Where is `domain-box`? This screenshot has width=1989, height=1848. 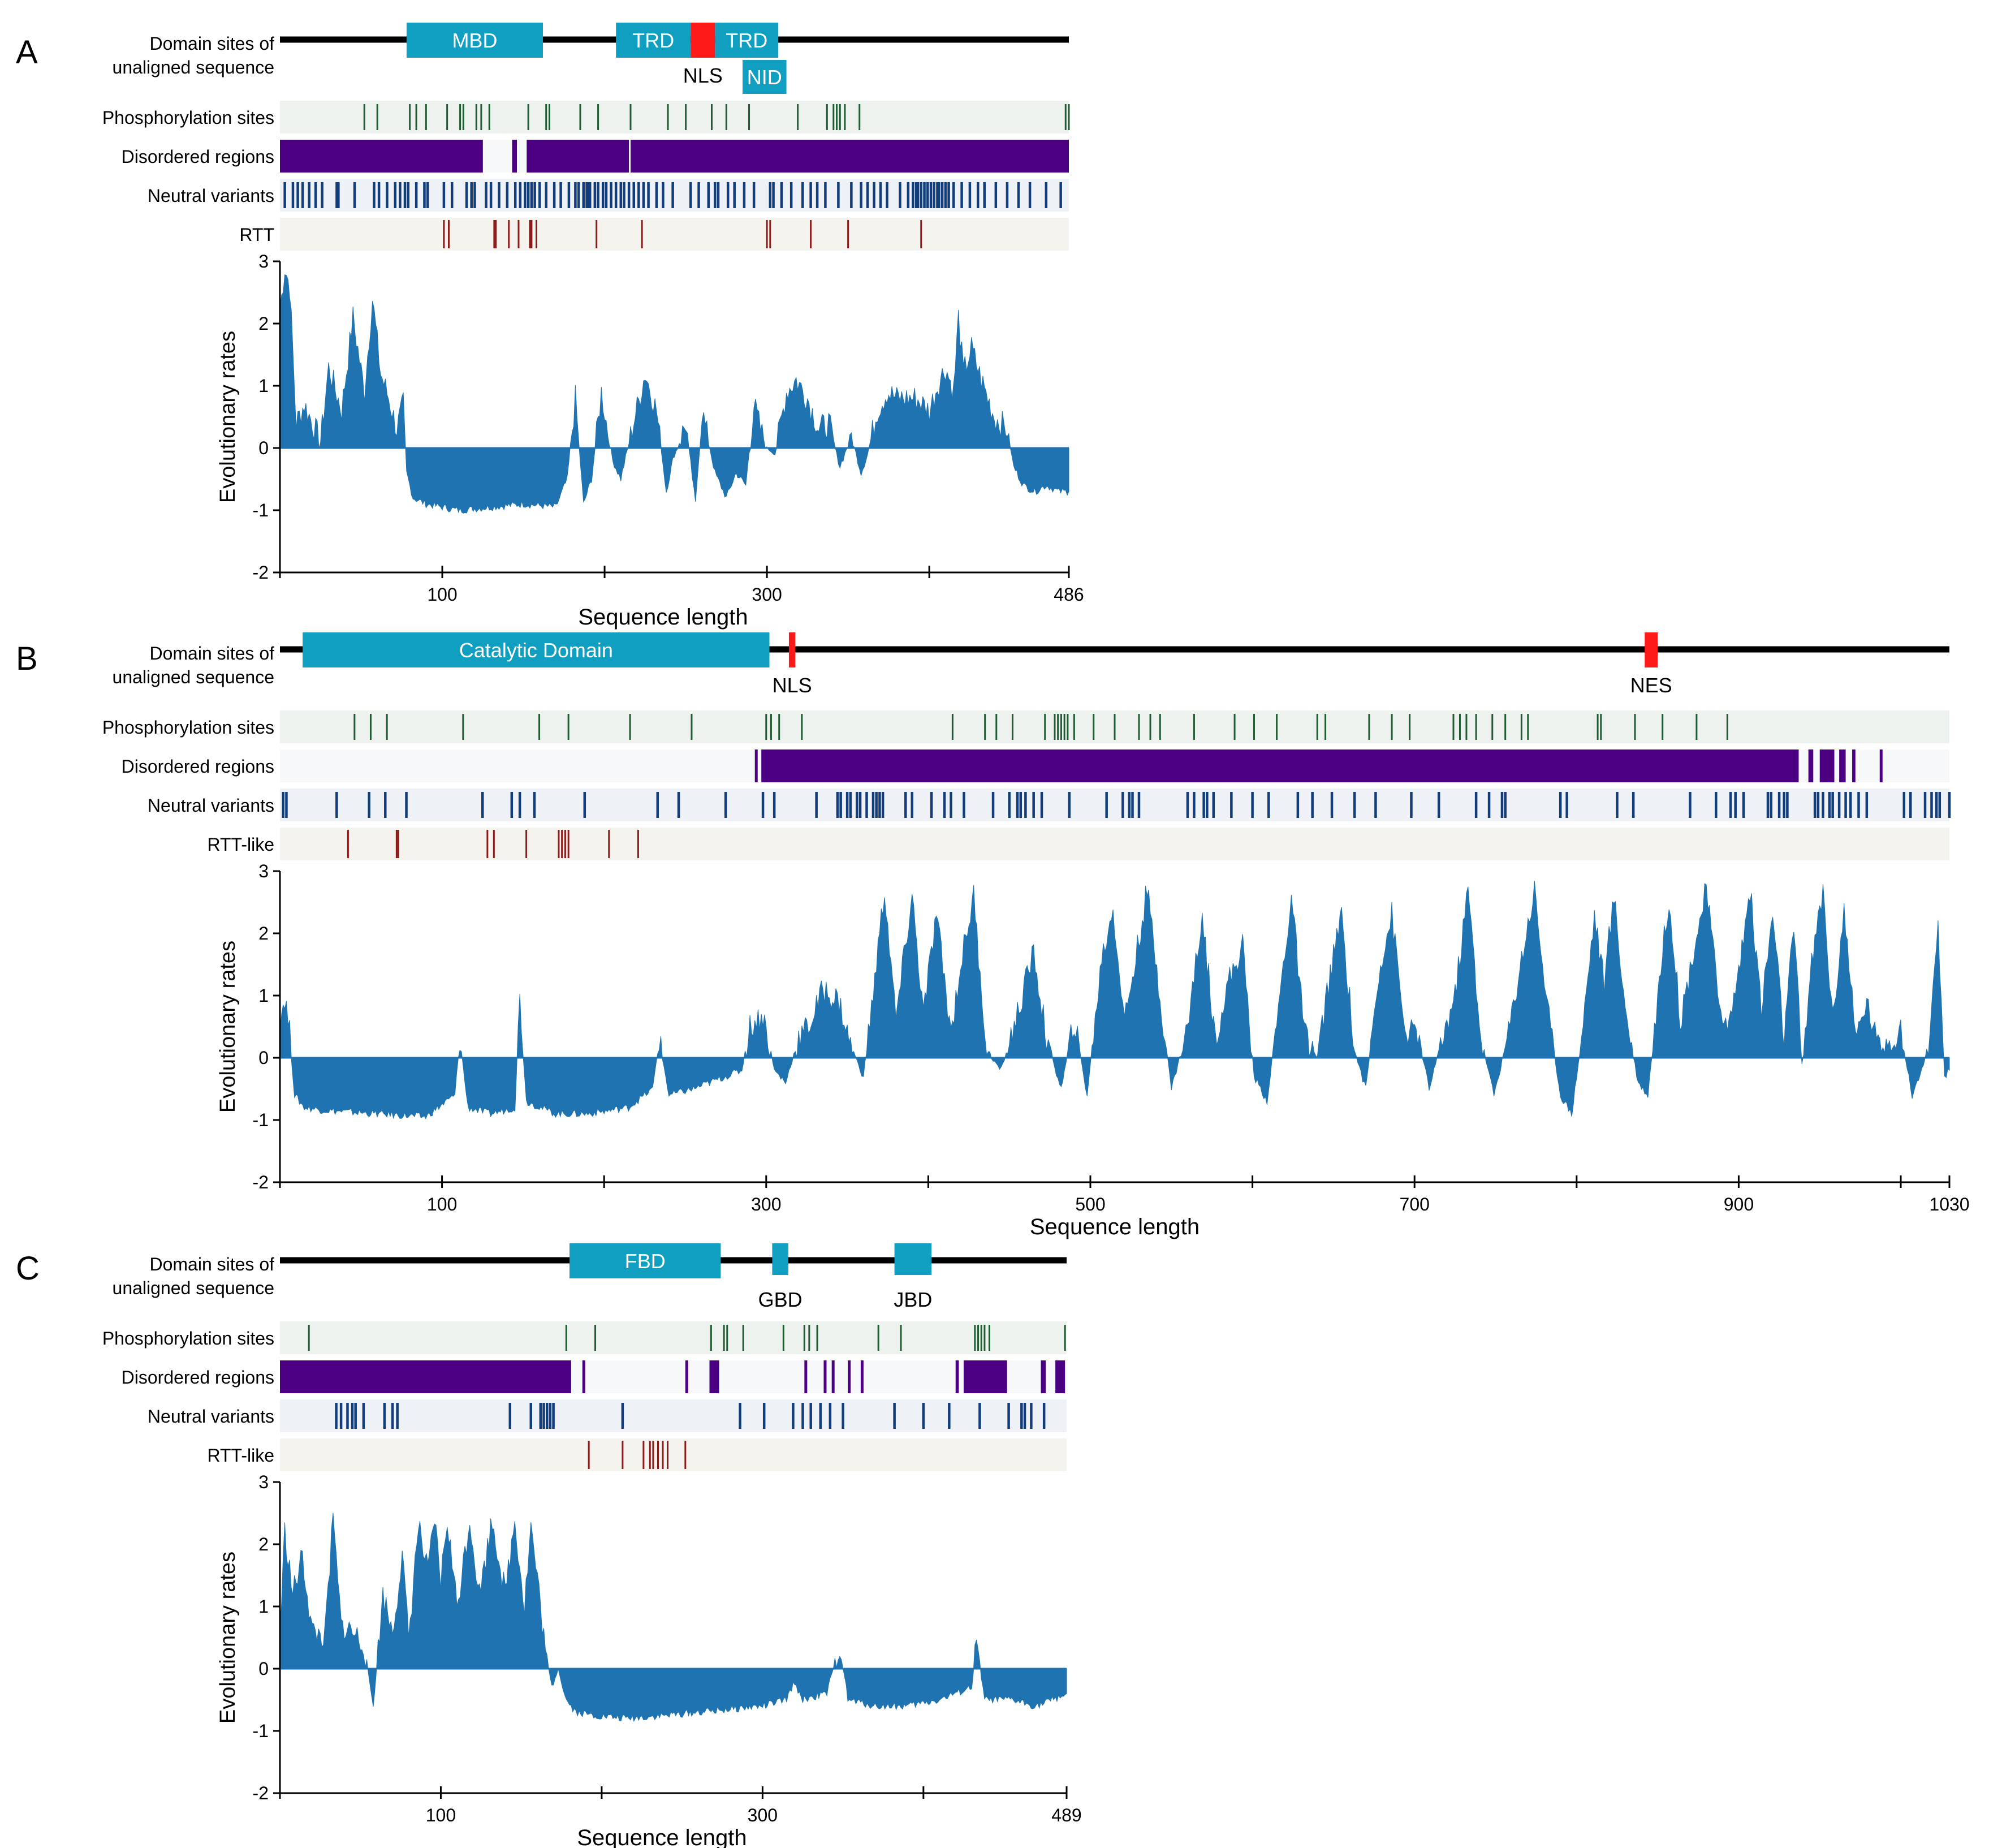
domain-box is located at coordinates (474, 40).